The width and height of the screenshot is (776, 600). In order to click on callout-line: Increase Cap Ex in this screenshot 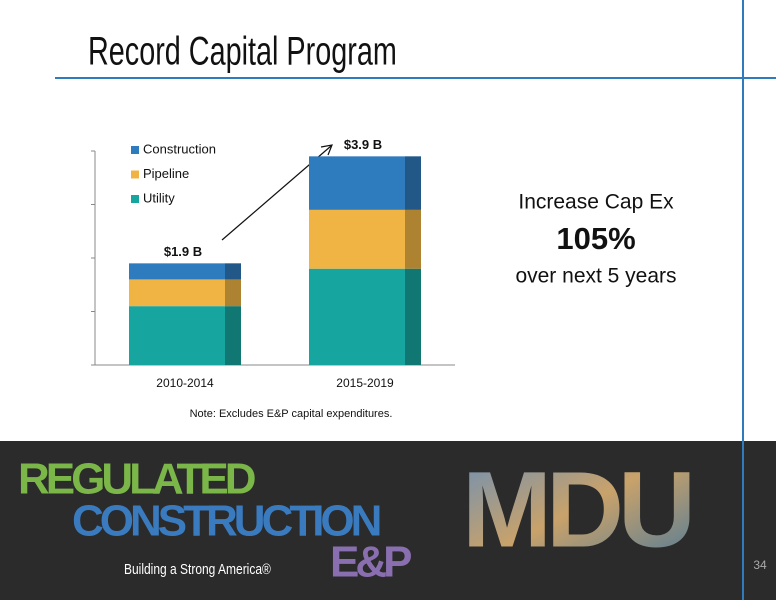, I will do `click(596, 202)`.